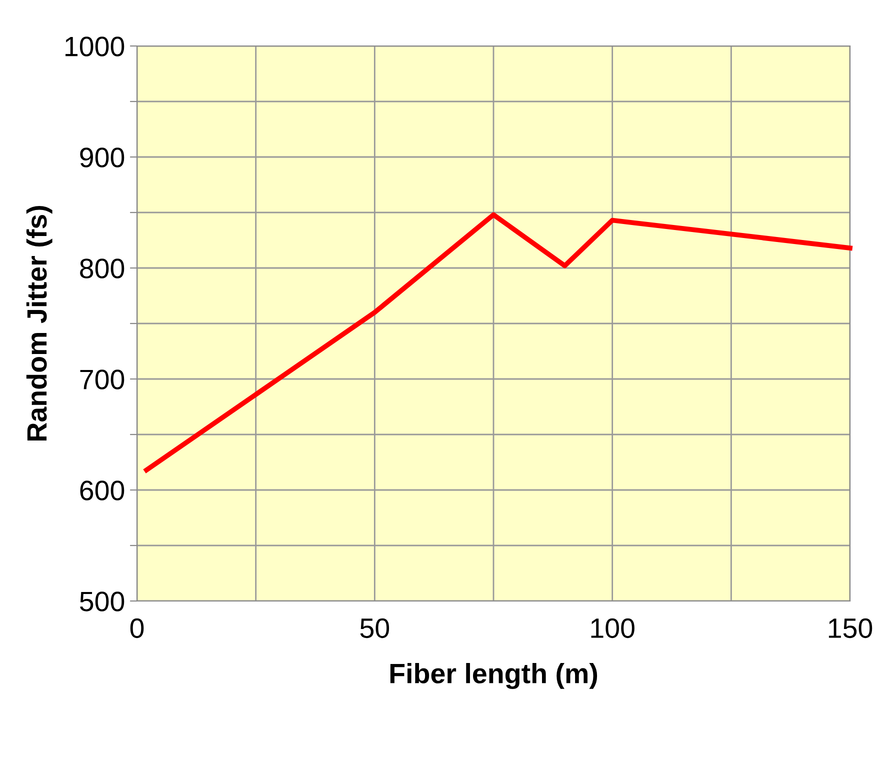 The width and height of the screenshot is (891, 763). Describe the element at coordinates (102, 268) in the screenshot. I see `y-tick-label: 800` at that location.